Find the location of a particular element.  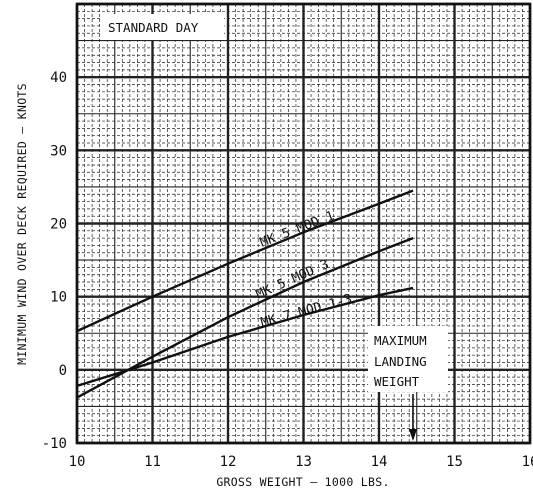

y-axis-title: MINIMUM WIND OVER DECK REQUIRED – KNOTS is located at coordinates (22, 224).